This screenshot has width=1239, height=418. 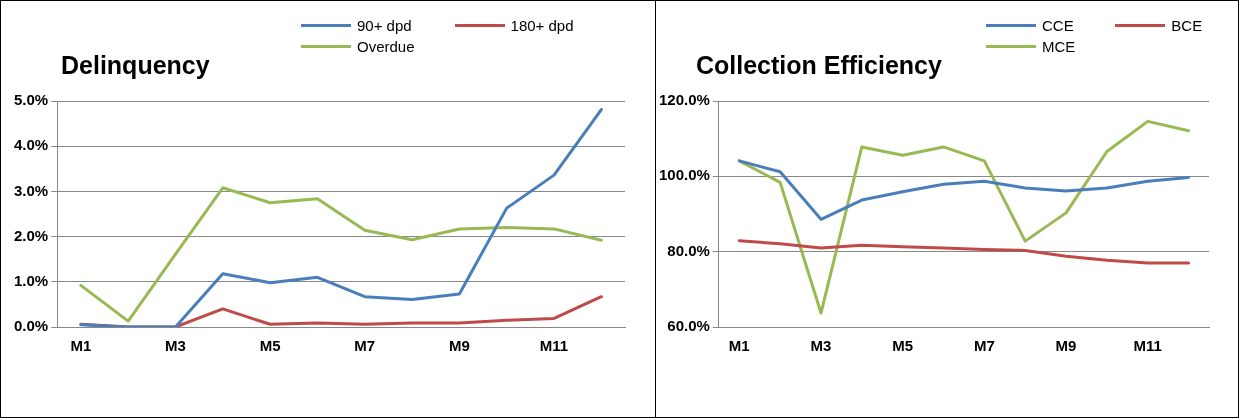 I want to click on legend-label: 90+ dpd, so click(x=384, y=25).